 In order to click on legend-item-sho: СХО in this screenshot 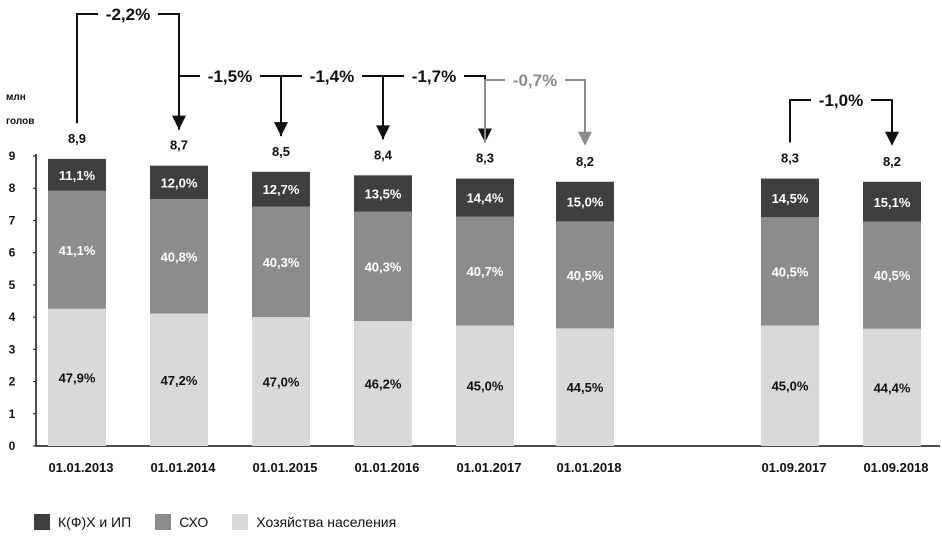, I will do `click(181, 522)`.